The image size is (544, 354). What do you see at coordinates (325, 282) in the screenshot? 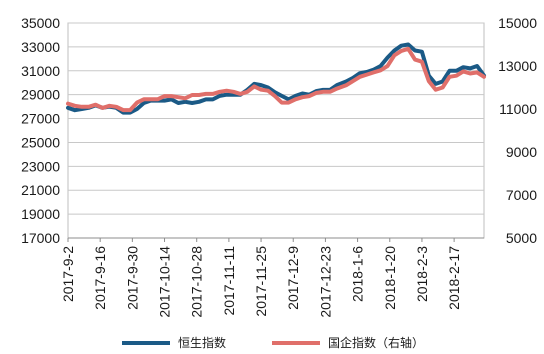
I see `x-tick-label: 2017-12-23` at bounding box center [325, 282].